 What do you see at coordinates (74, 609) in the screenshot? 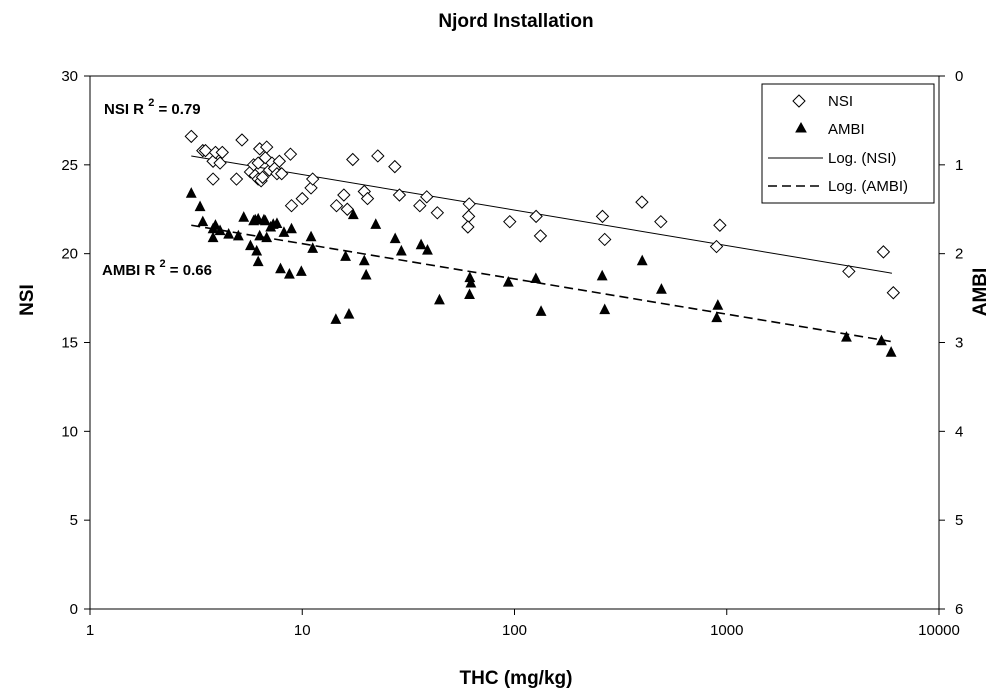
I see `y-tick-label: 0` at bounding box center [74, 609].